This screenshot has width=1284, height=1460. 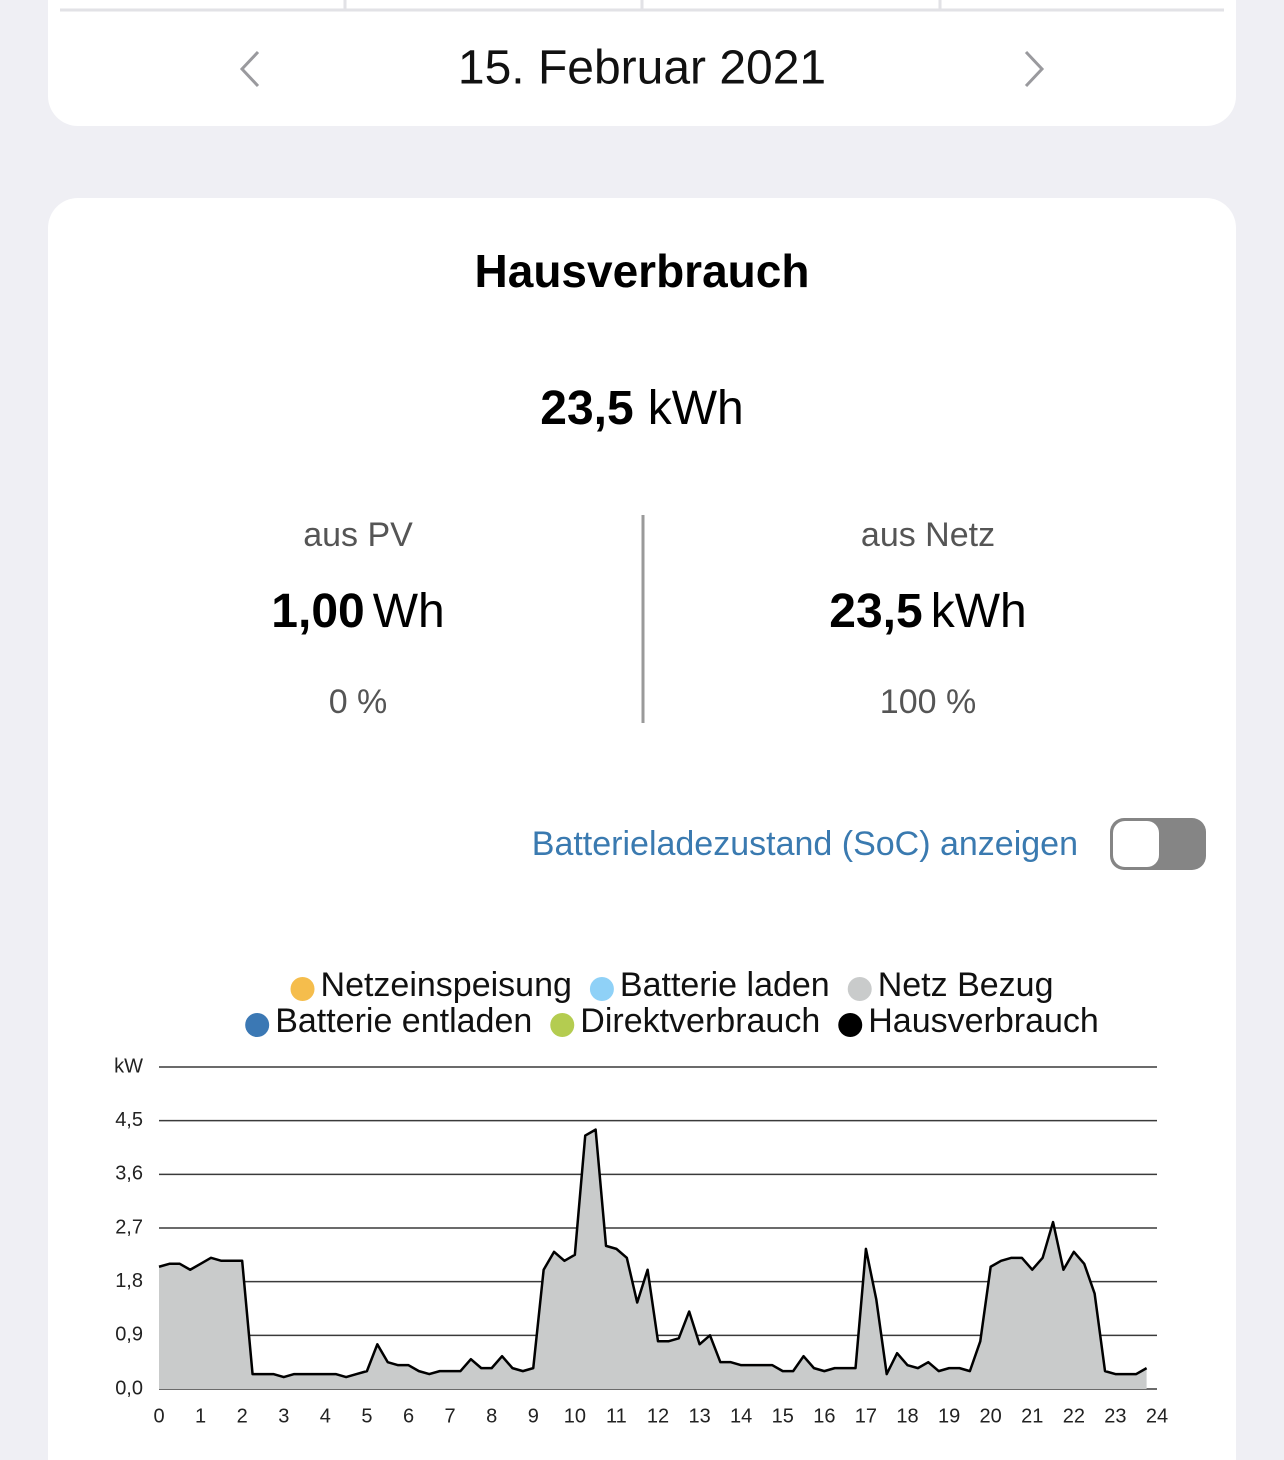 I want to click on x-tick-label: 15, so click(x=783, y=1416).